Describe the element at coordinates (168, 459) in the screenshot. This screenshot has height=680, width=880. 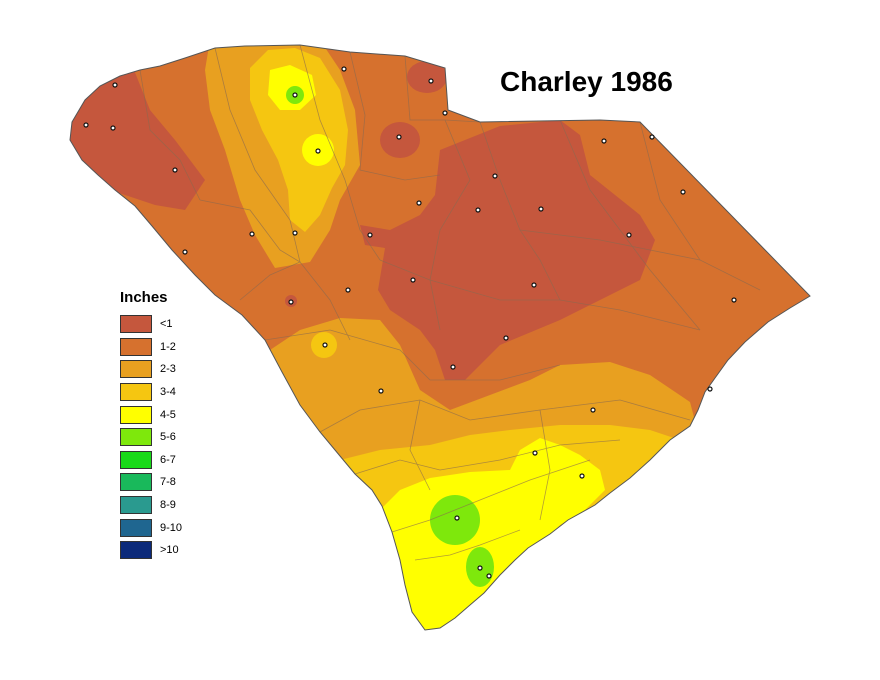
I see `legend-label: 6-7` at that location.